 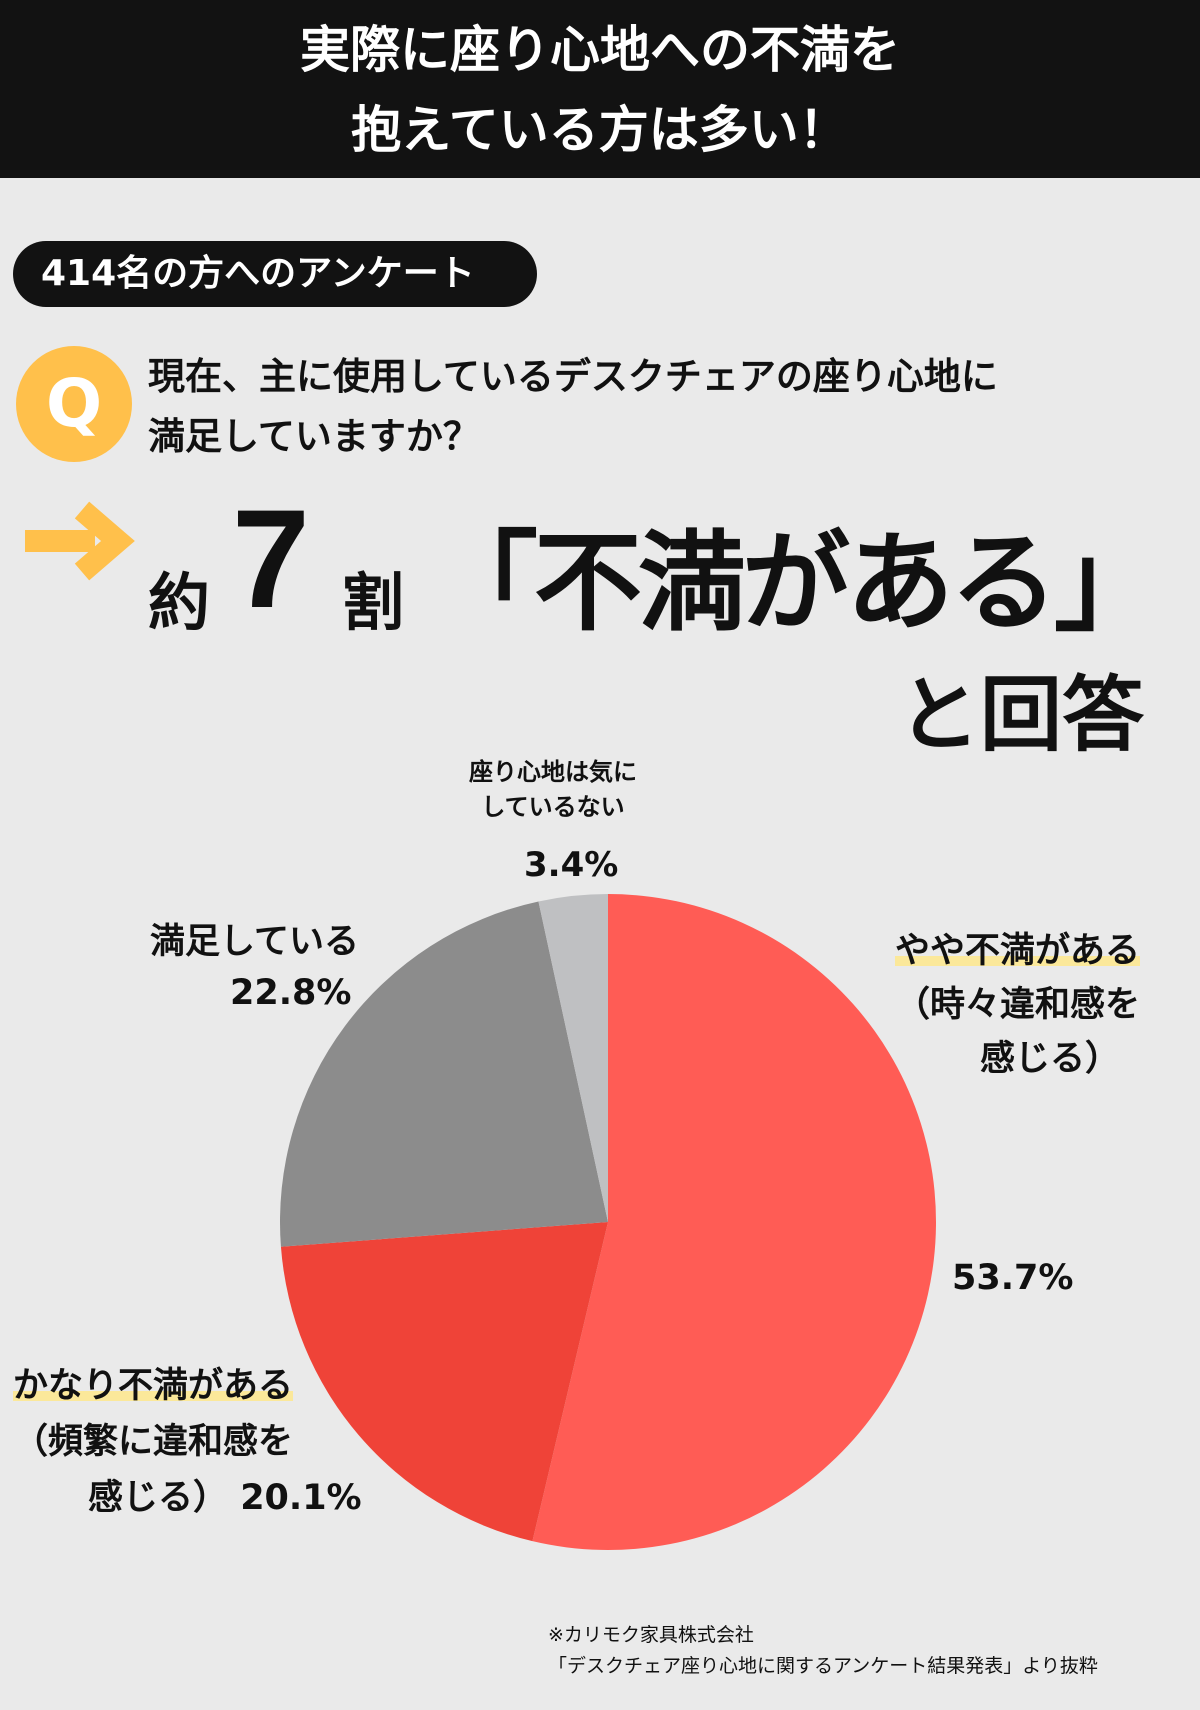 What do you see at coordinates (179, 602) in the screenshot?
I see `answer-prefix: 約` at bounding box center [179, 602].